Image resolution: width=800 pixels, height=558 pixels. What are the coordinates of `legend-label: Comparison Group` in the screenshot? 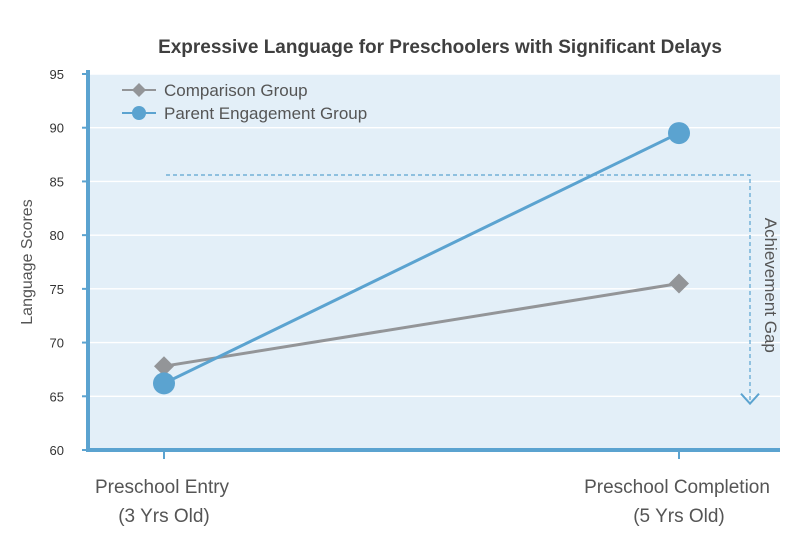 It's located at (236, 90).